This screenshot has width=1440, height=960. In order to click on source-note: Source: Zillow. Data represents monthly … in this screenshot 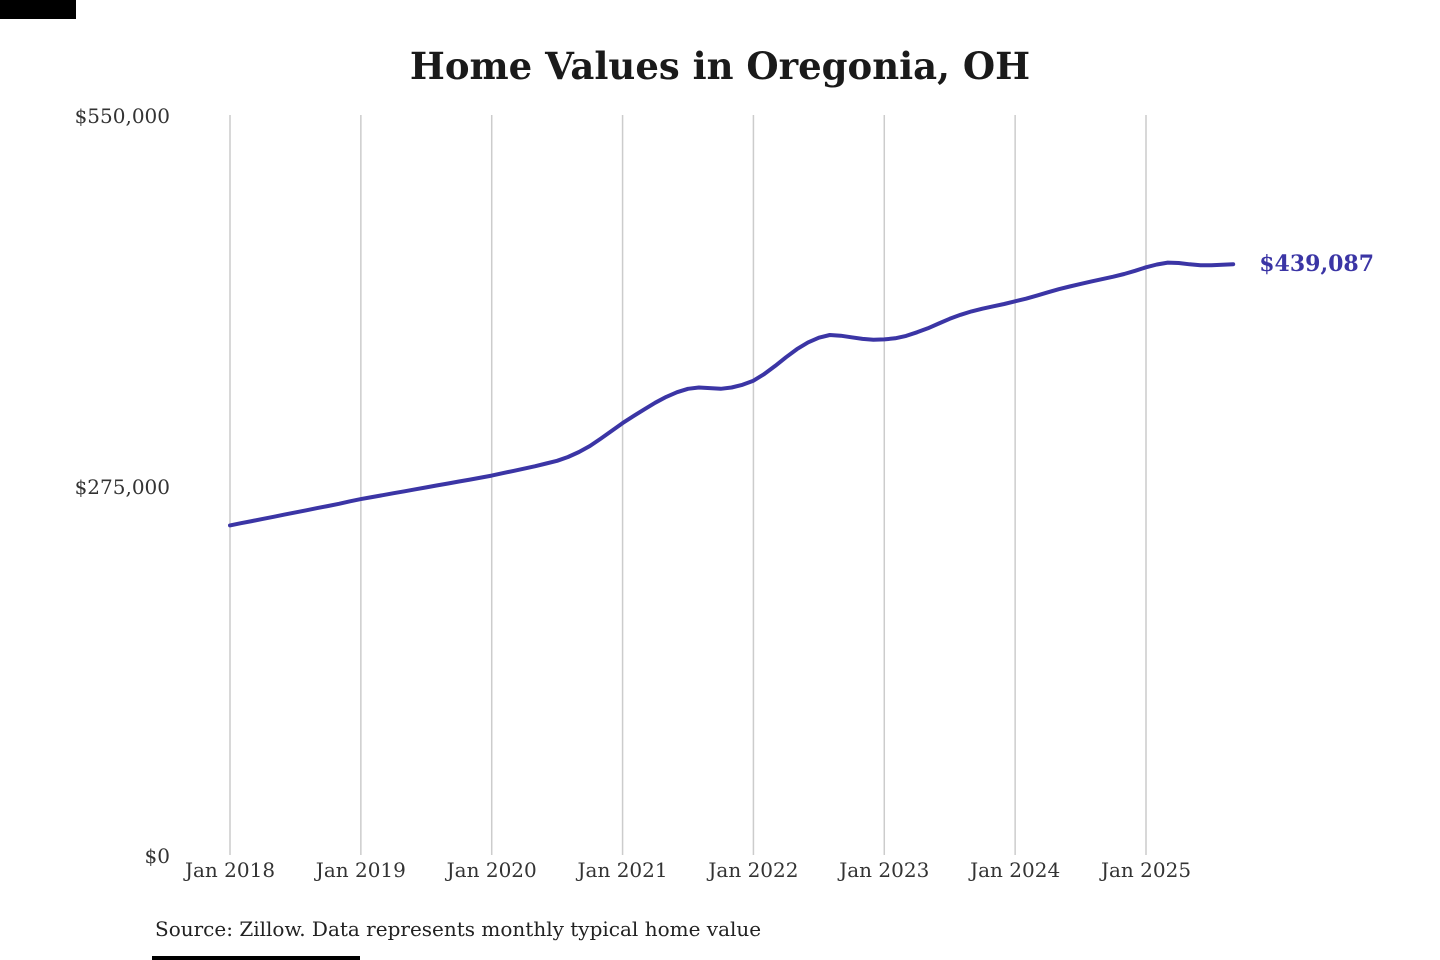, I will do `click(458, 929)`.